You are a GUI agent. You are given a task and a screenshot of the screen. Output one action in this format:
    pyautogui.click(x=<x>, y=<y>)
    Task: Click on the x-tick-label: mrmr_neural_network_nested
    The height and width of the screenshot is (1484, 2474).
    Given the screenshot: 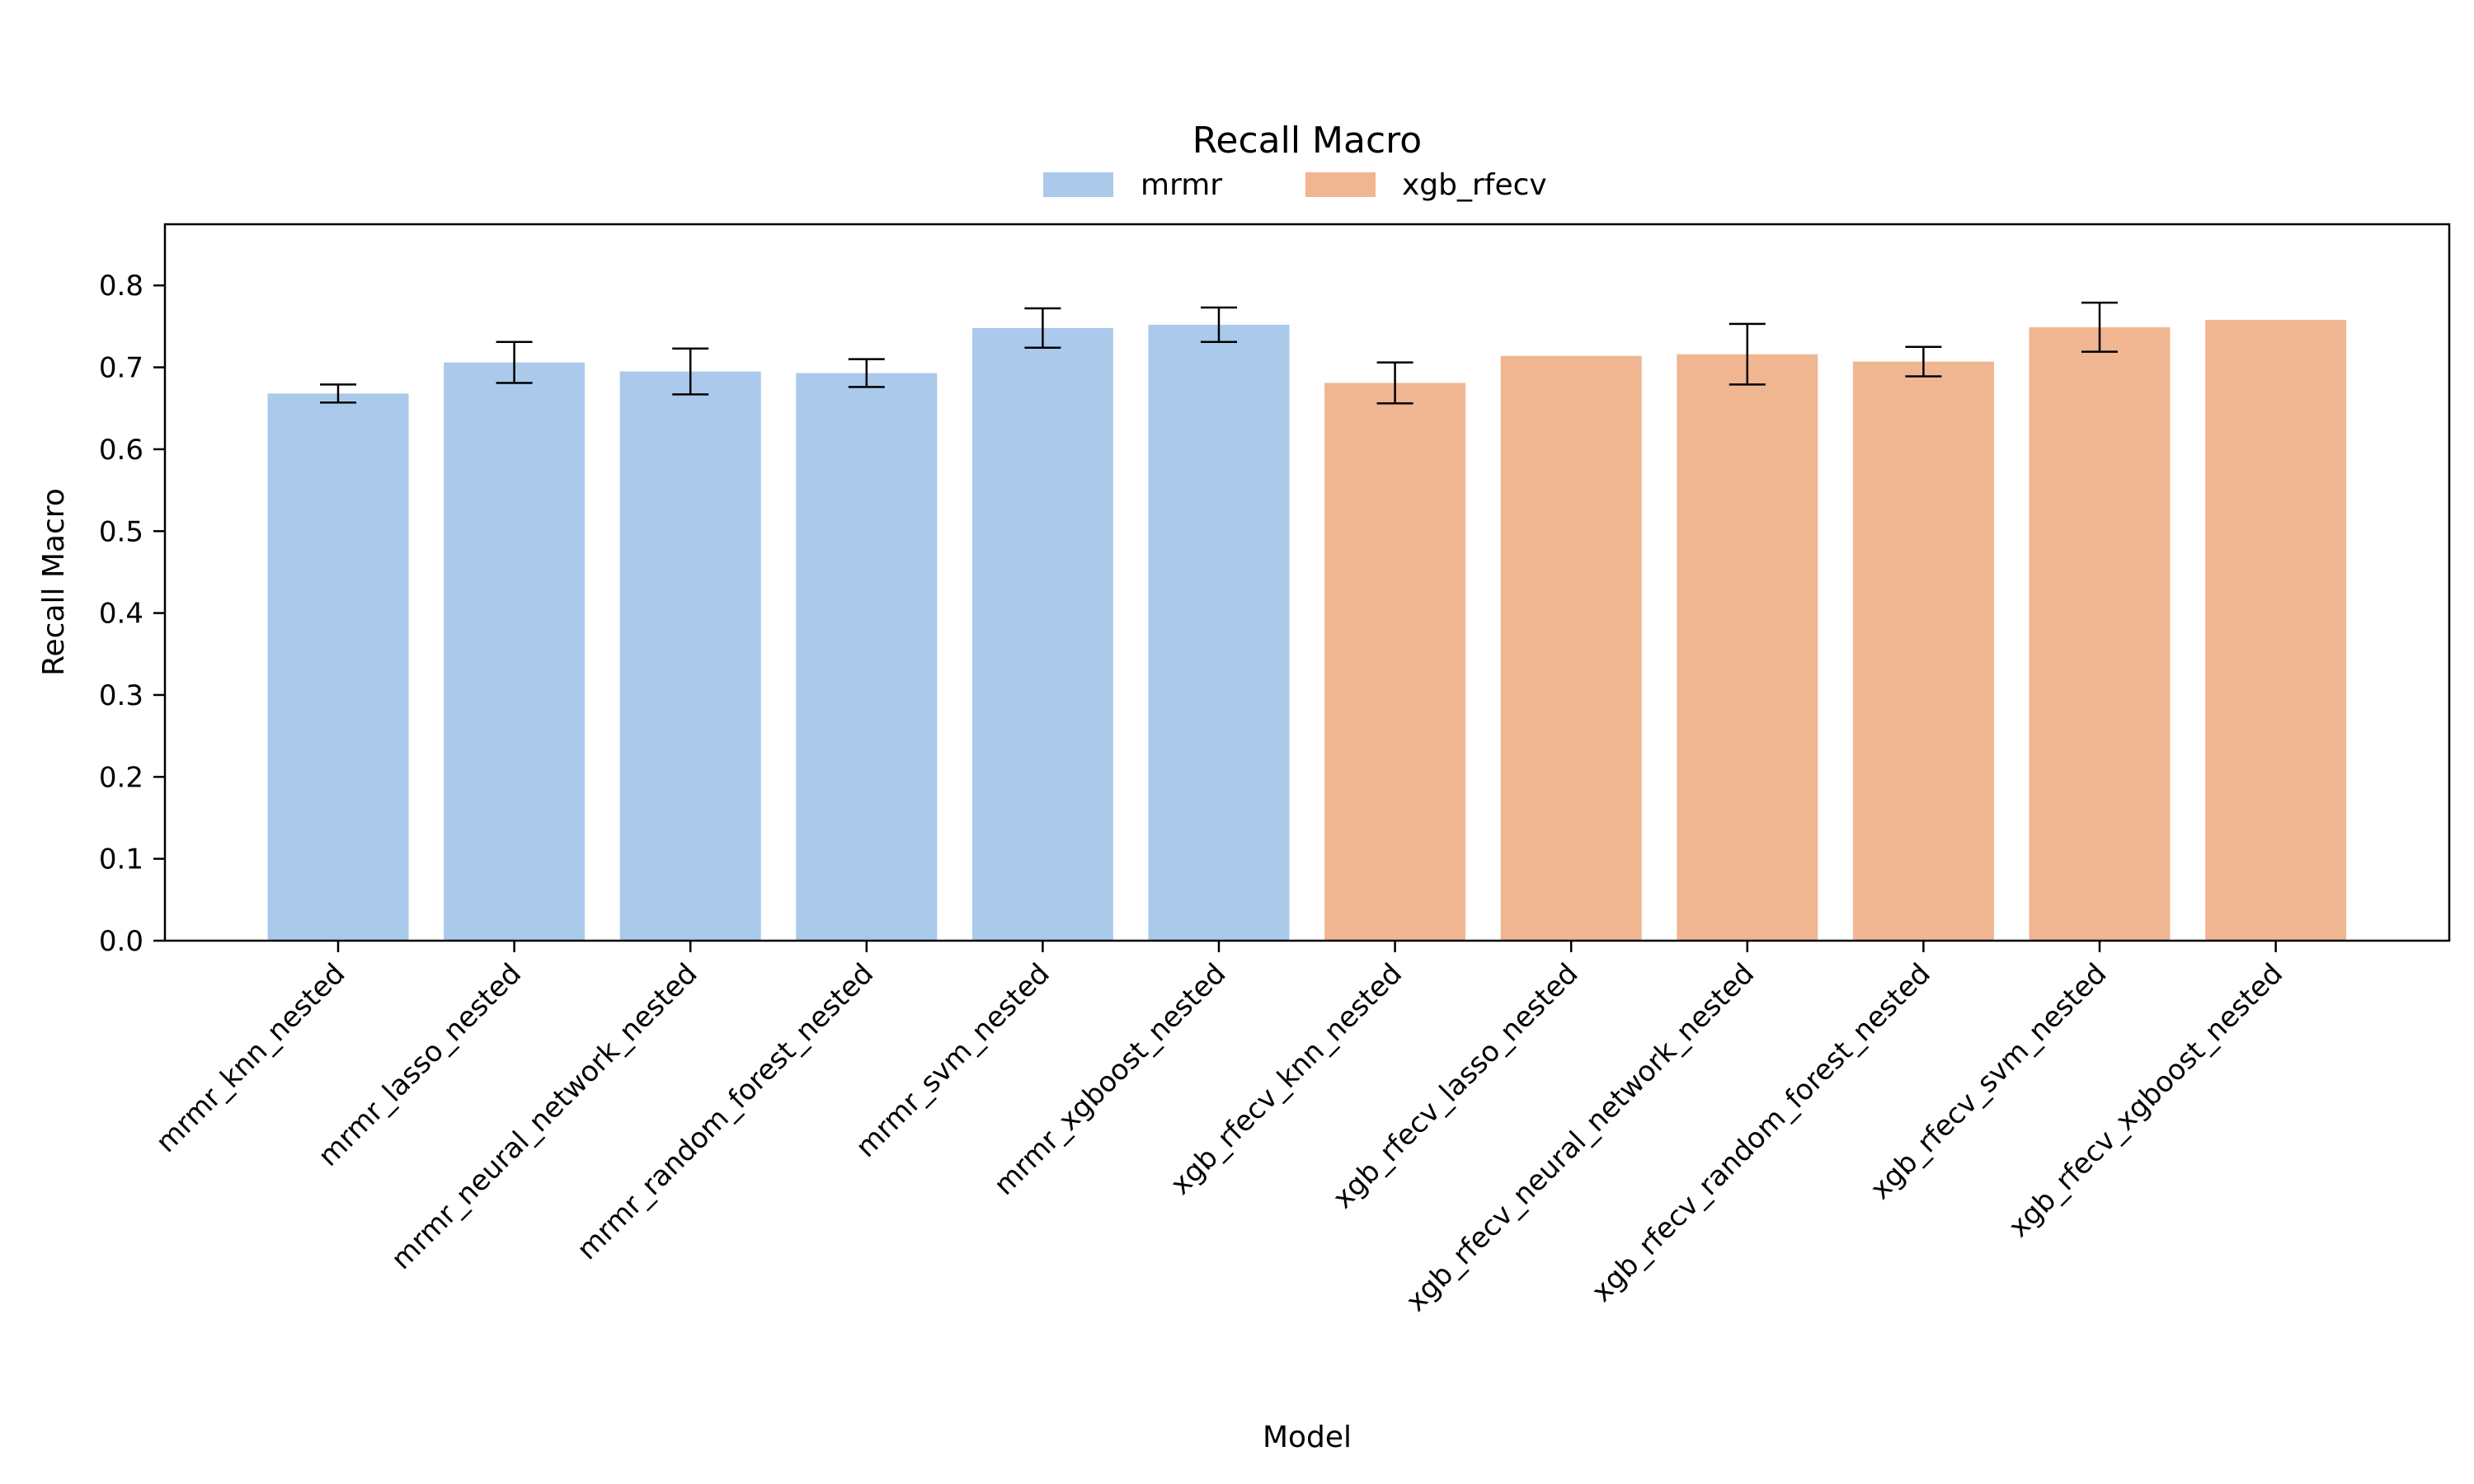 What is the action you would take?
    pyautogui.click(x=544, y=1116)
    